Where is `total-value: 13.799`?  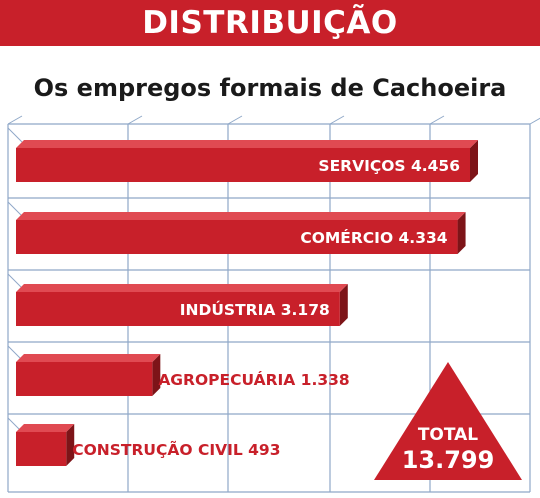 total-value: 13.799 is located at coordinates (448, 460).